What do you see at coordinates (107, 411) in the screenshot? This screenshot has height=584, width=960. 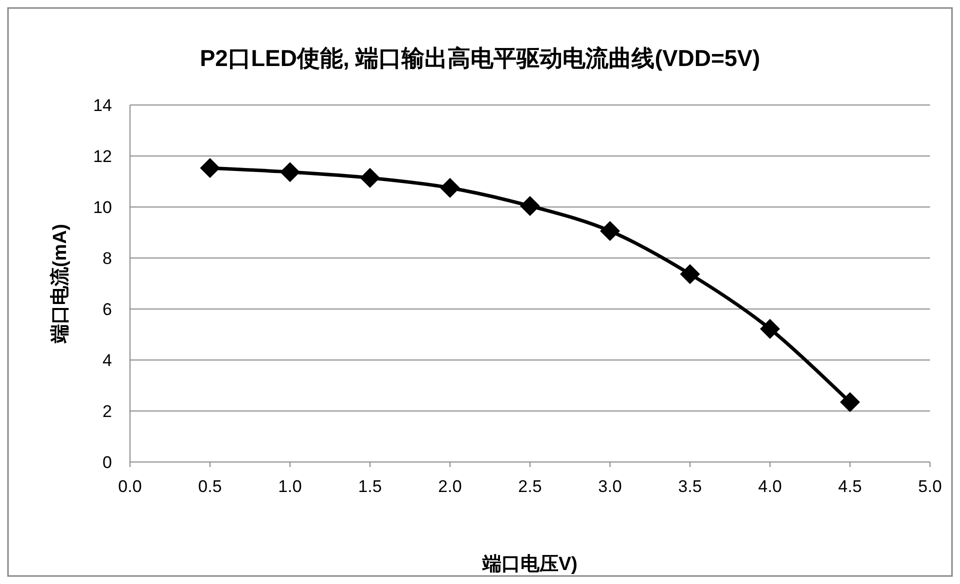 I see `y-tick-label: 2` at bounding box center [107, 411].